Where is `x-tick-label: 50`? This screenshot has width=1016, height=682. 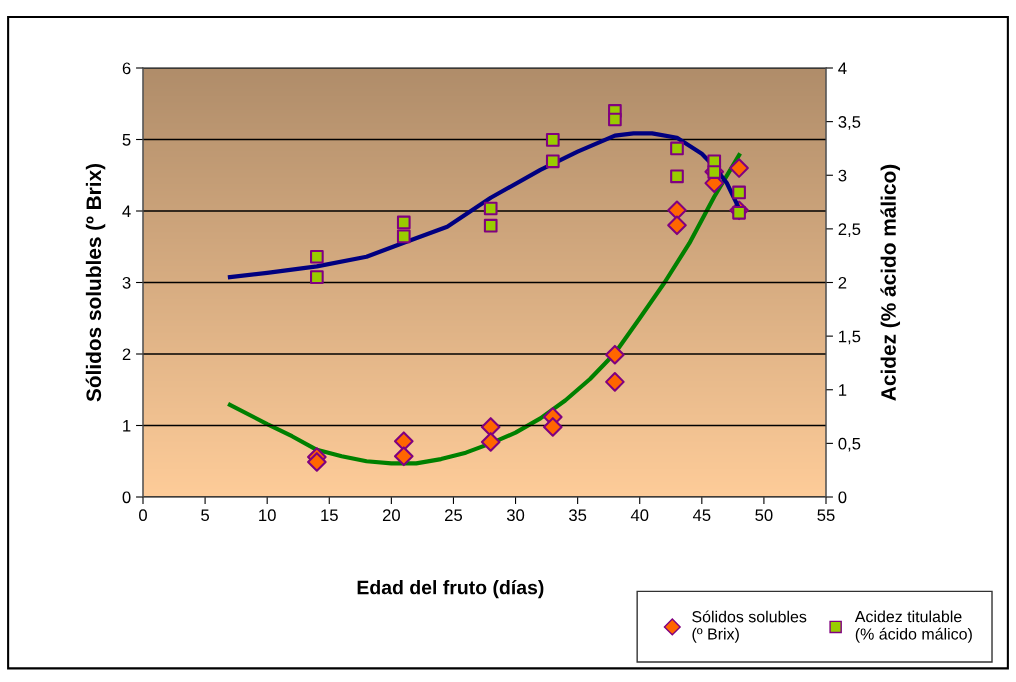 x-tick-label: 50 is located at coordinates (764, 515).